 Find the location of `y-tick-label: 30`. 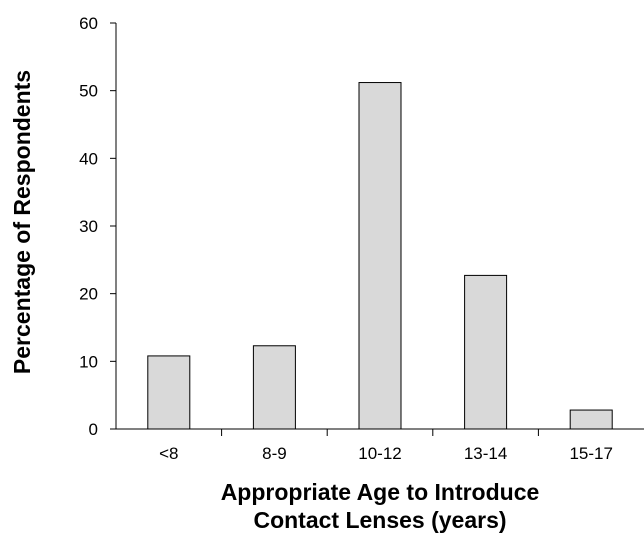

y-tick-label: 30 is located at coordinates (88, 226).